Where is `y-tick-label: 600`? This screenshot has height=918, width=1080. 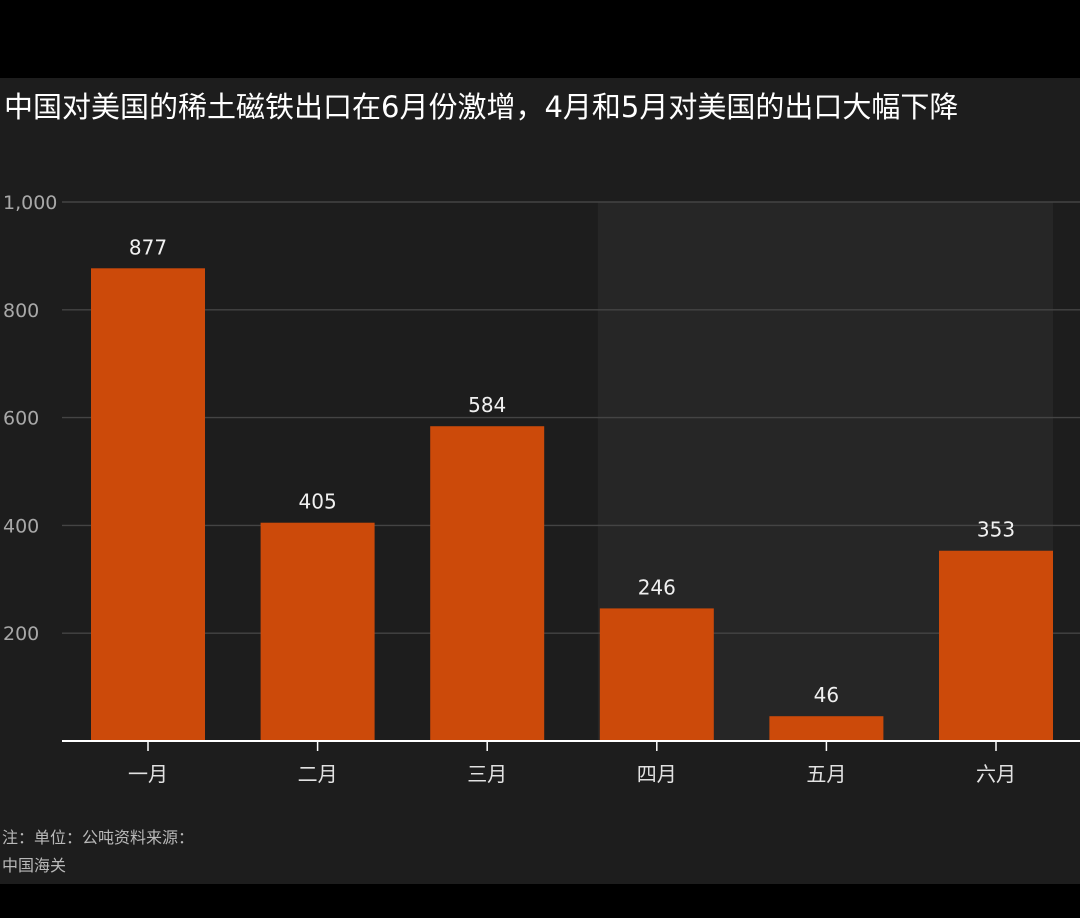
y-tick-label: 600 is located at coordinates (21, 419).